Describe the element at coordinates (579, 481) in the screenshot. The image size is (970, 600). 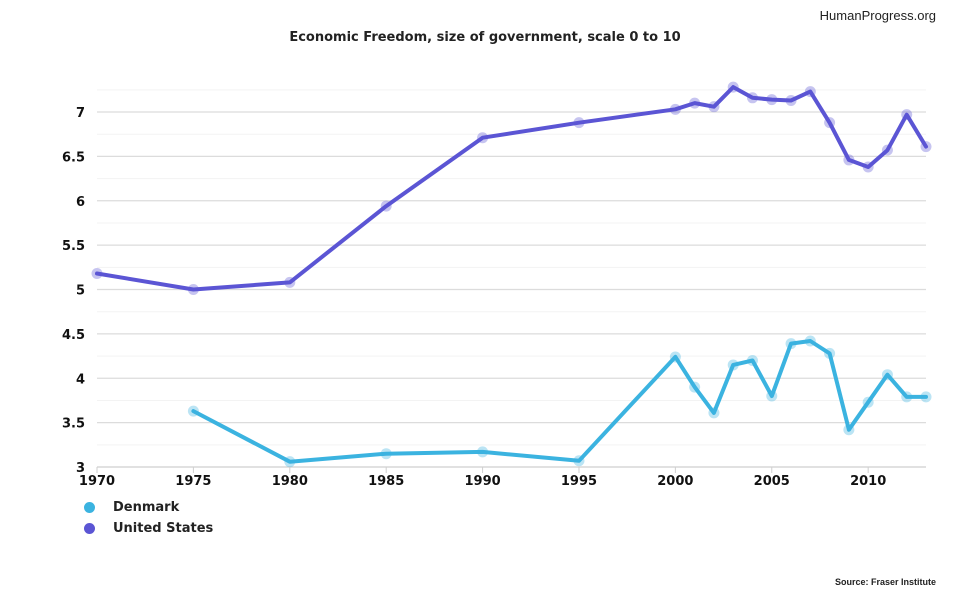
I see `x-tick-label: 1995` at that location.